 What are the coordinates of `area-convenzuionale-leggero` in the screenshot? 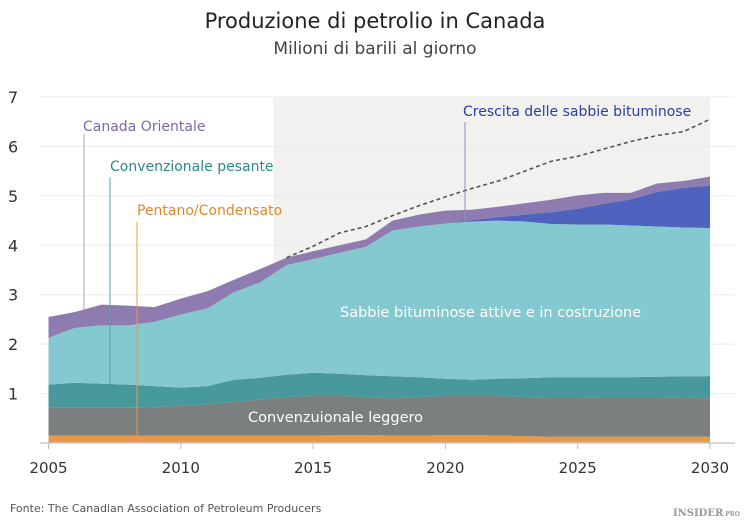 It's located at (379, 416).